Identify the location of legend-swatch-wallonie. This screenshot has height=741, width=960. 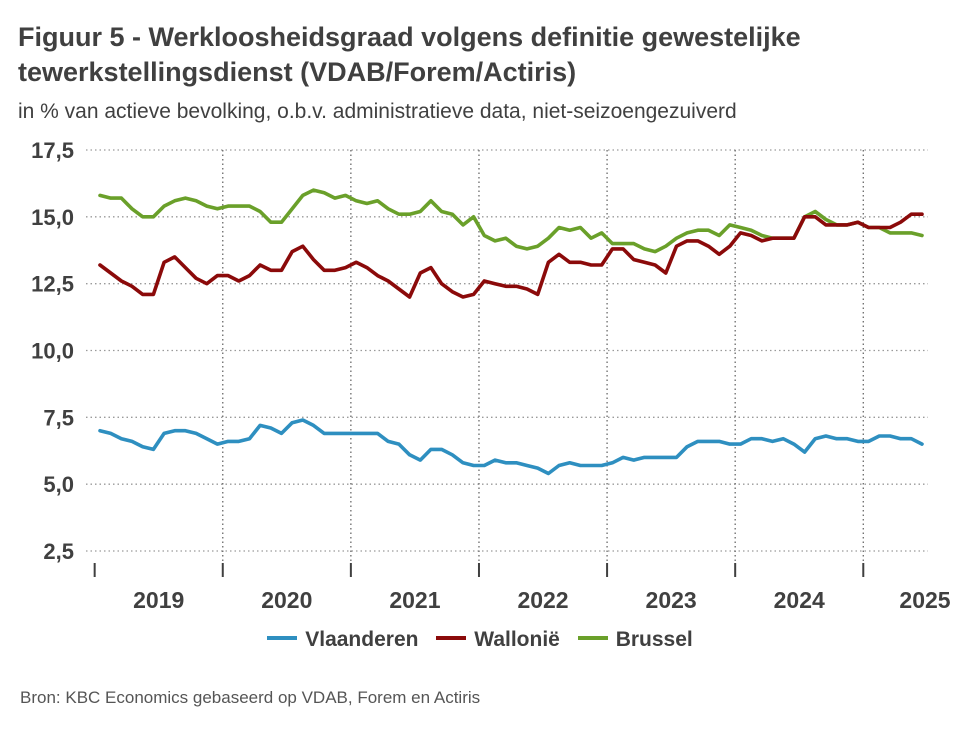
(451, 638).